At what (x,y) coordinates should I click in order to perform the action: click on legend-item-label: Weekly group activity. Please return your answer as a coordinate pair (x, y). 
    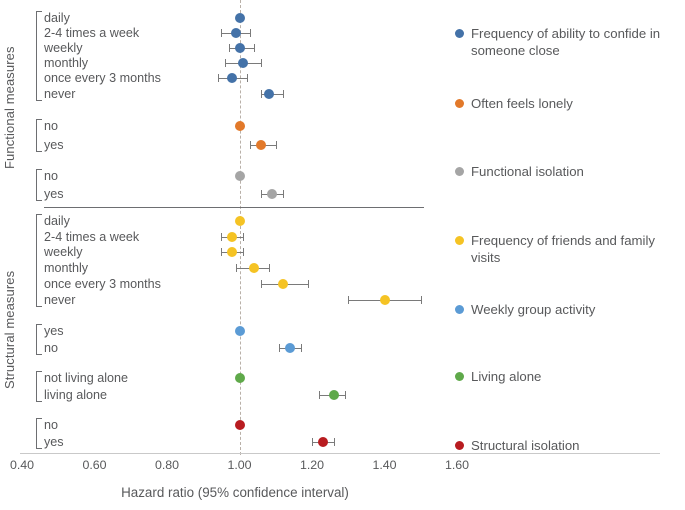
    Looking at the image, I should click on (533, 309).